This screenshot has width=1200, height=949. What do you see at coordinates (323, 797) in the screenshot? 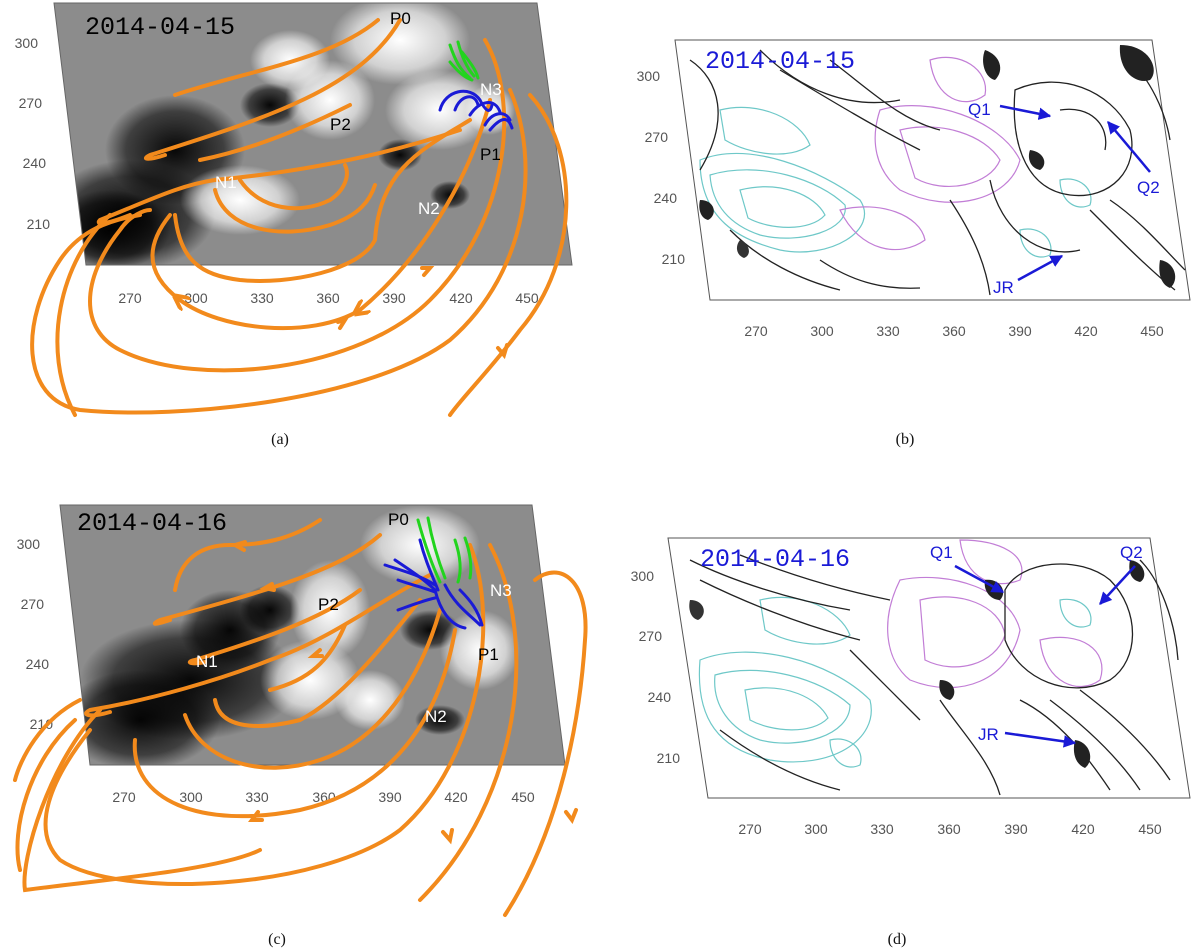
I see `x-axis-c: 270 300 330 360 390 420 450` at bounding box center [323, 797].